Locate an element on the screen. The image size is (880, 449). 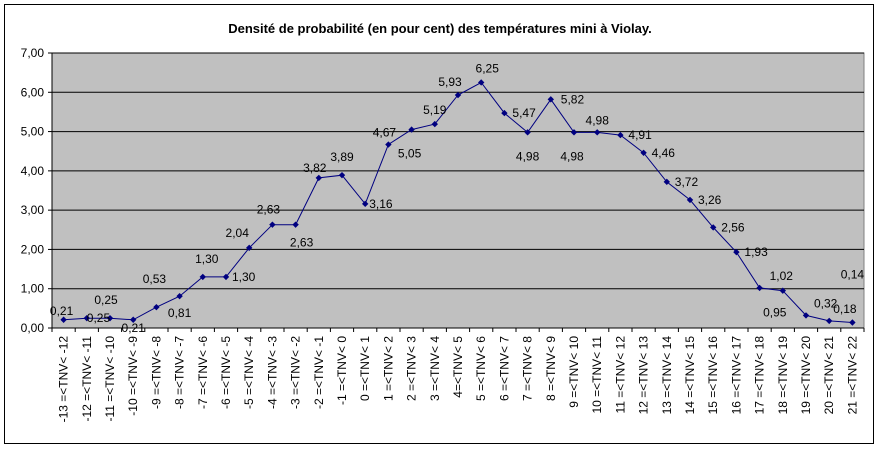
x-tick-label: 3 =<TNV< 4 is located at coordinates (435, 368).